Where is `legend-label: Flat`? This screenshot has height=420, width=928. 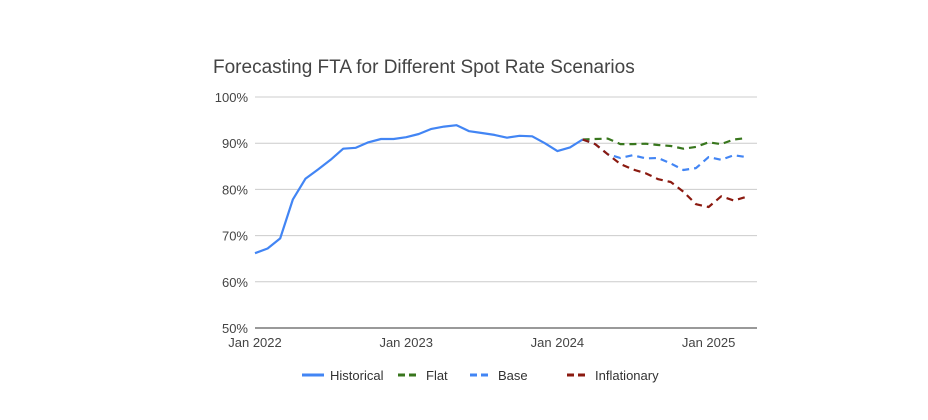
legend-label: Flat is located at coordinates (437, 375).